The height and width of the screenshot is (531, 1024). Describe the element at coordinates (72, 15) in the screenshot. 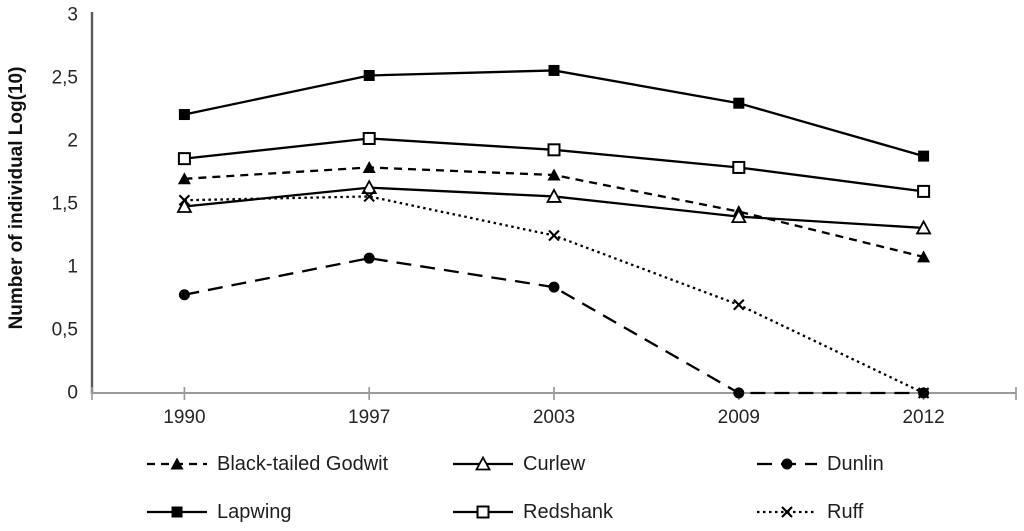

I see `y-tick-label: 3` at that location.